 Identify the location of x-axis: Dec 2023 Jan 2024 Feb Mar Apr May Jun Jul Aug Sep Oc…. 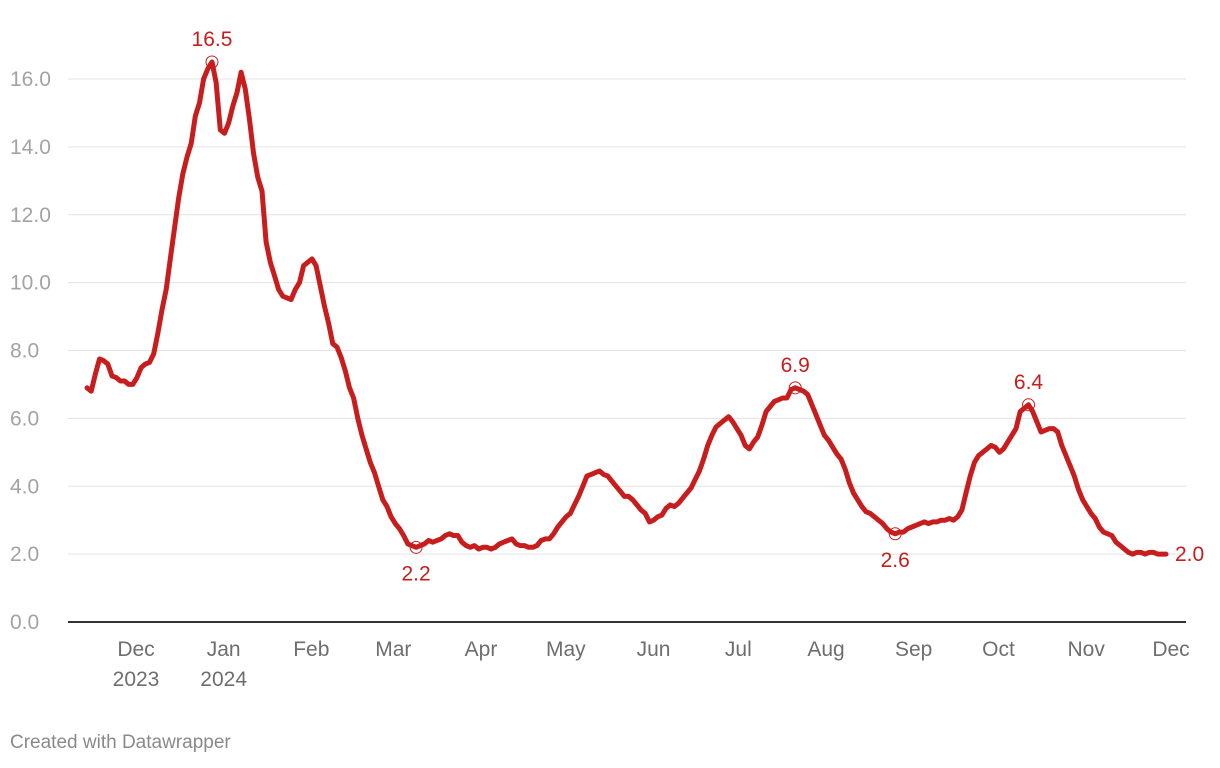
(651, 664).